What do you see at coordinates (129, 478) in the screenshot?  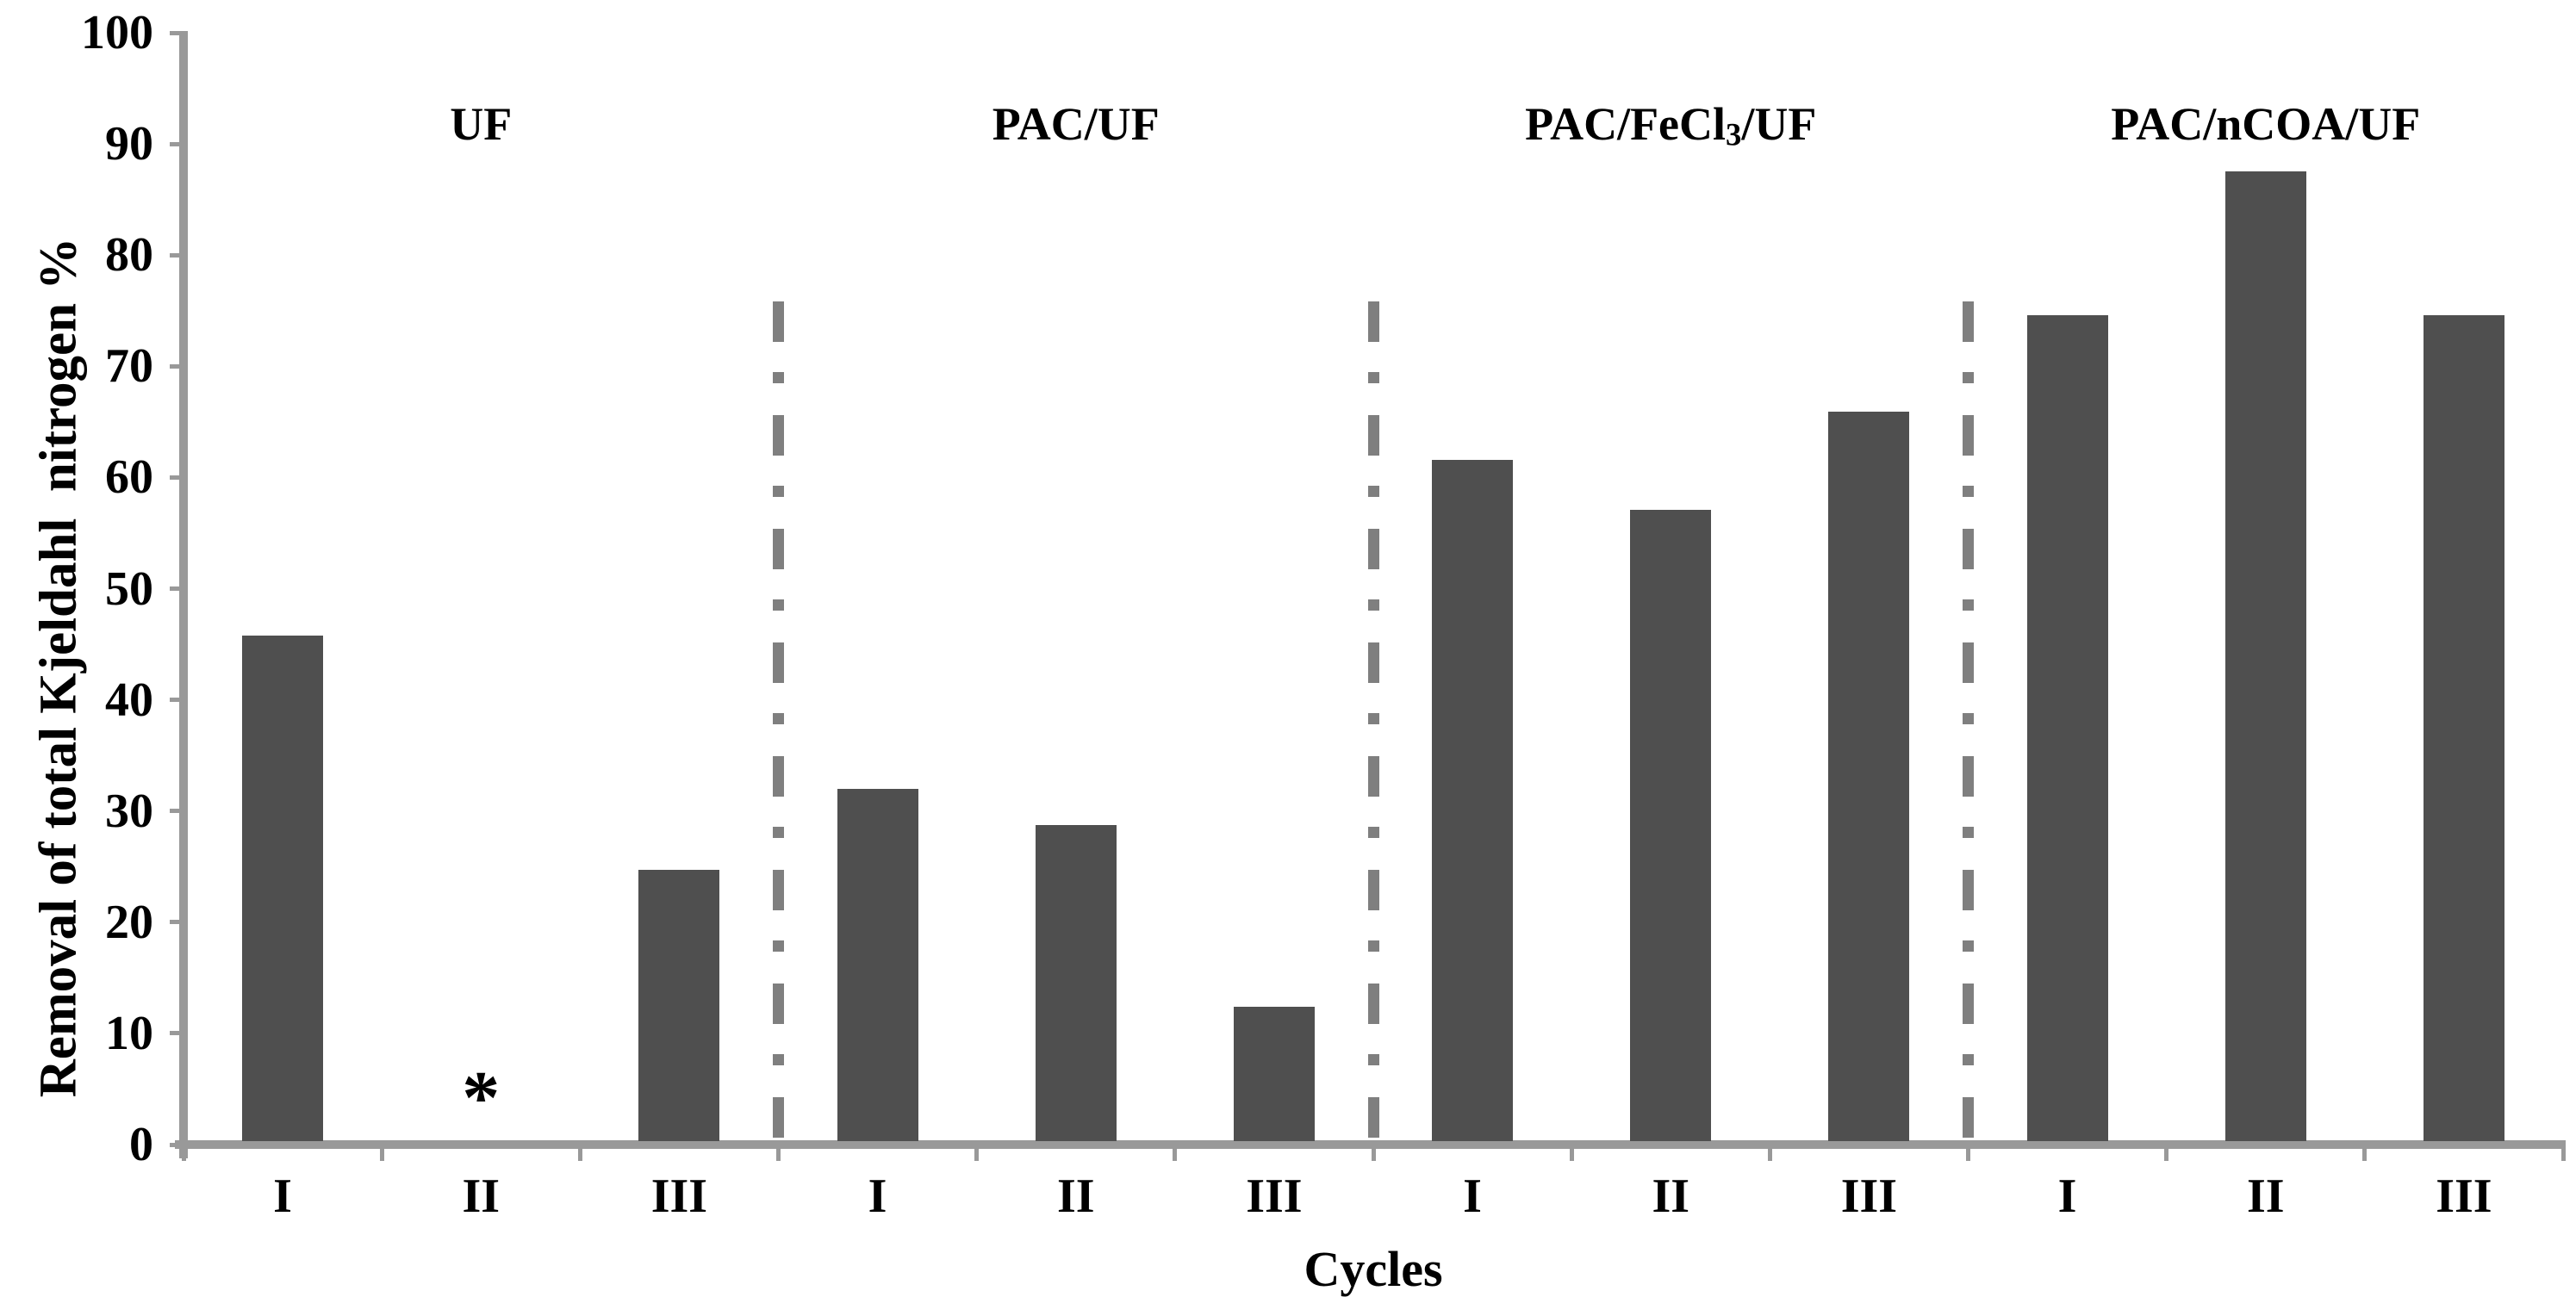 I see `y-tick-label: 60` at bounding box center [129, 478].